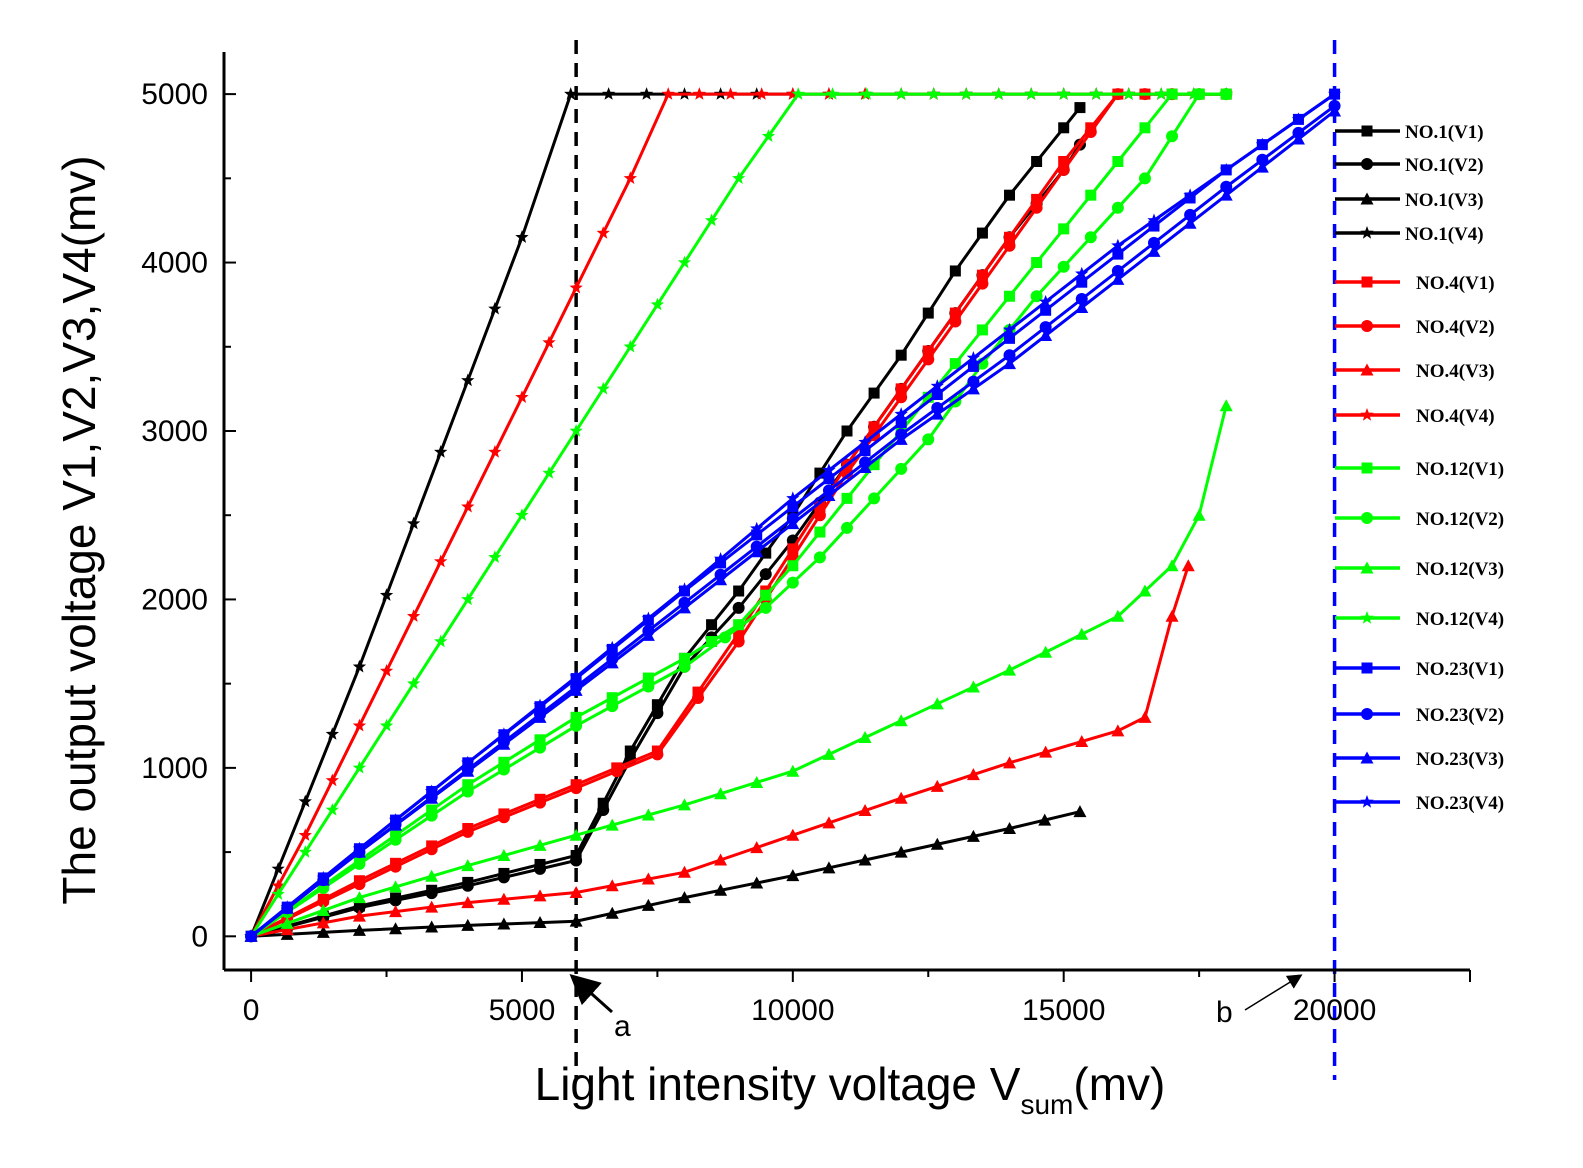  What do you see at coordinates (1419, 469) in the screenshot?
I see `legend-item: NO.12(V1)` at bounding box center [1419, 469].